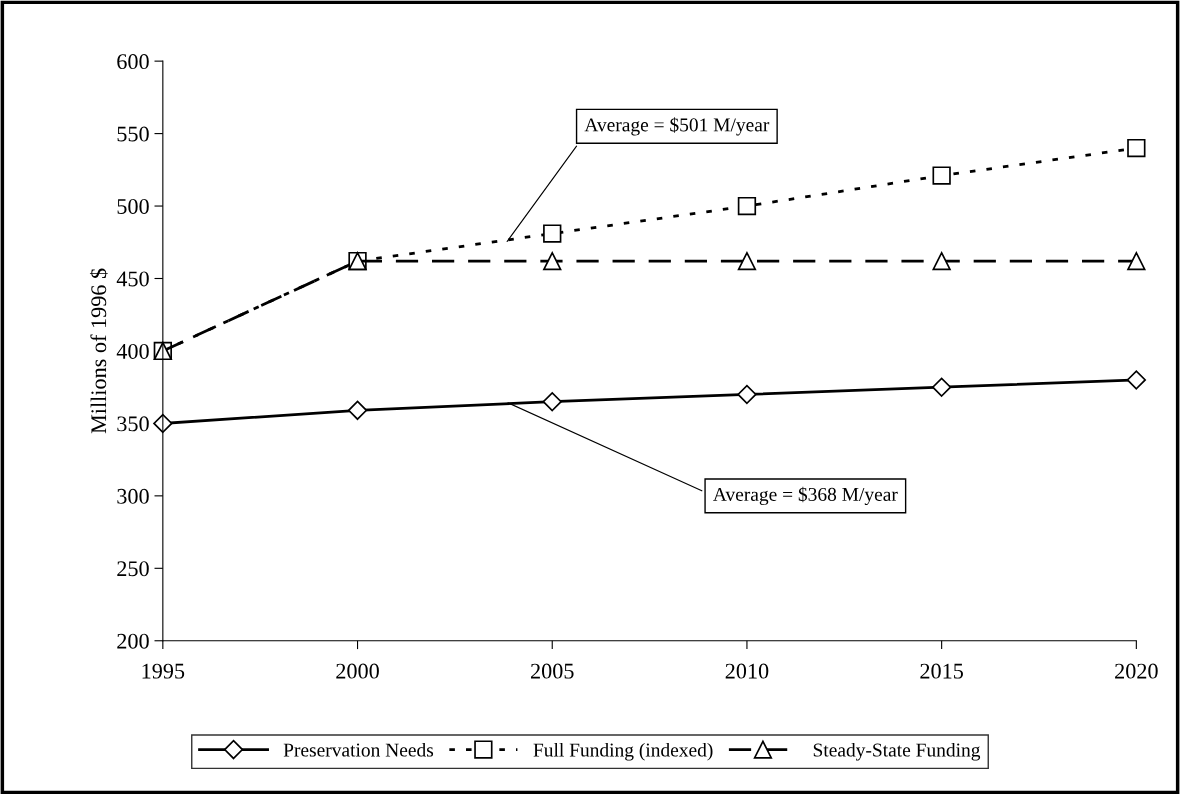 The height and width of the screenshot is (794, 1180). I want to click on legend-label: Full Funding (indexed), so click(623, 751).